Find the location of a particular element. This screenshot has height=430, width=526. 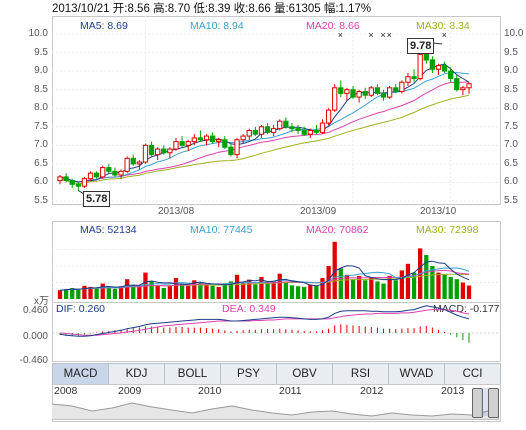

event-marker: × is located at coordinates (383, 35).